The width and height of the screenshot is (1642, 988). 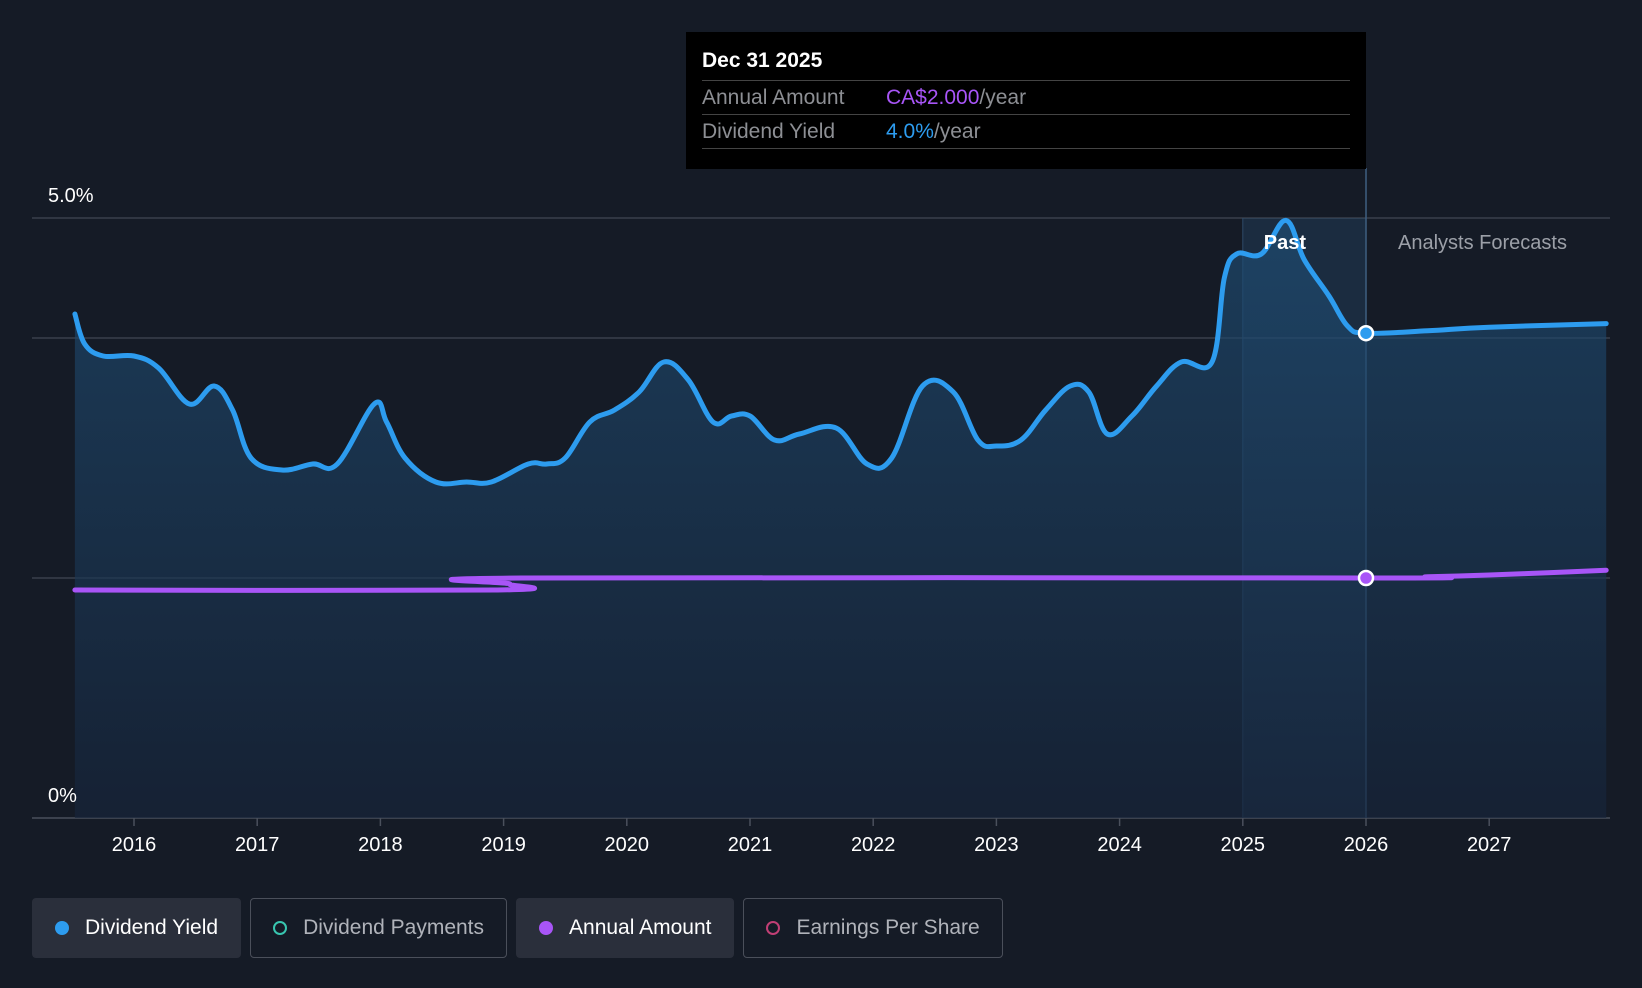 I want to click on x-tick-label-2016: 2016, so click(x=134, y=845).